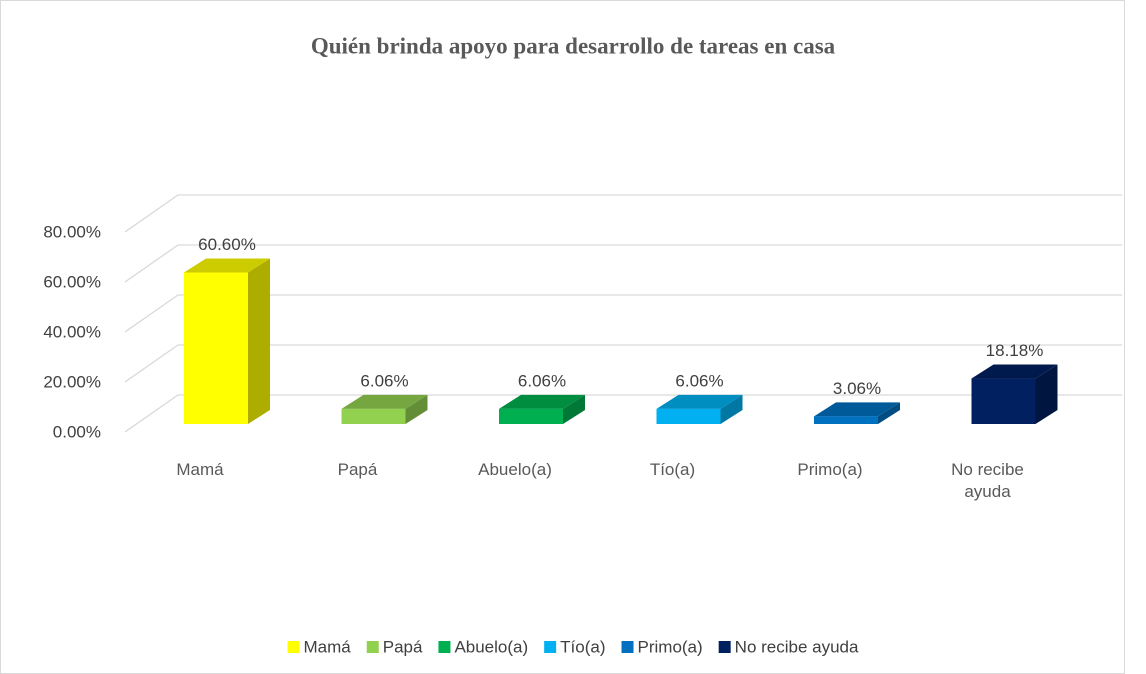 The width and height of the screenshot is (1146, 674). What do you see at coordinates (672, 469) in the screenshot?
I see `x-tick-label: Tío(a)` at bounding box center [672, 469].